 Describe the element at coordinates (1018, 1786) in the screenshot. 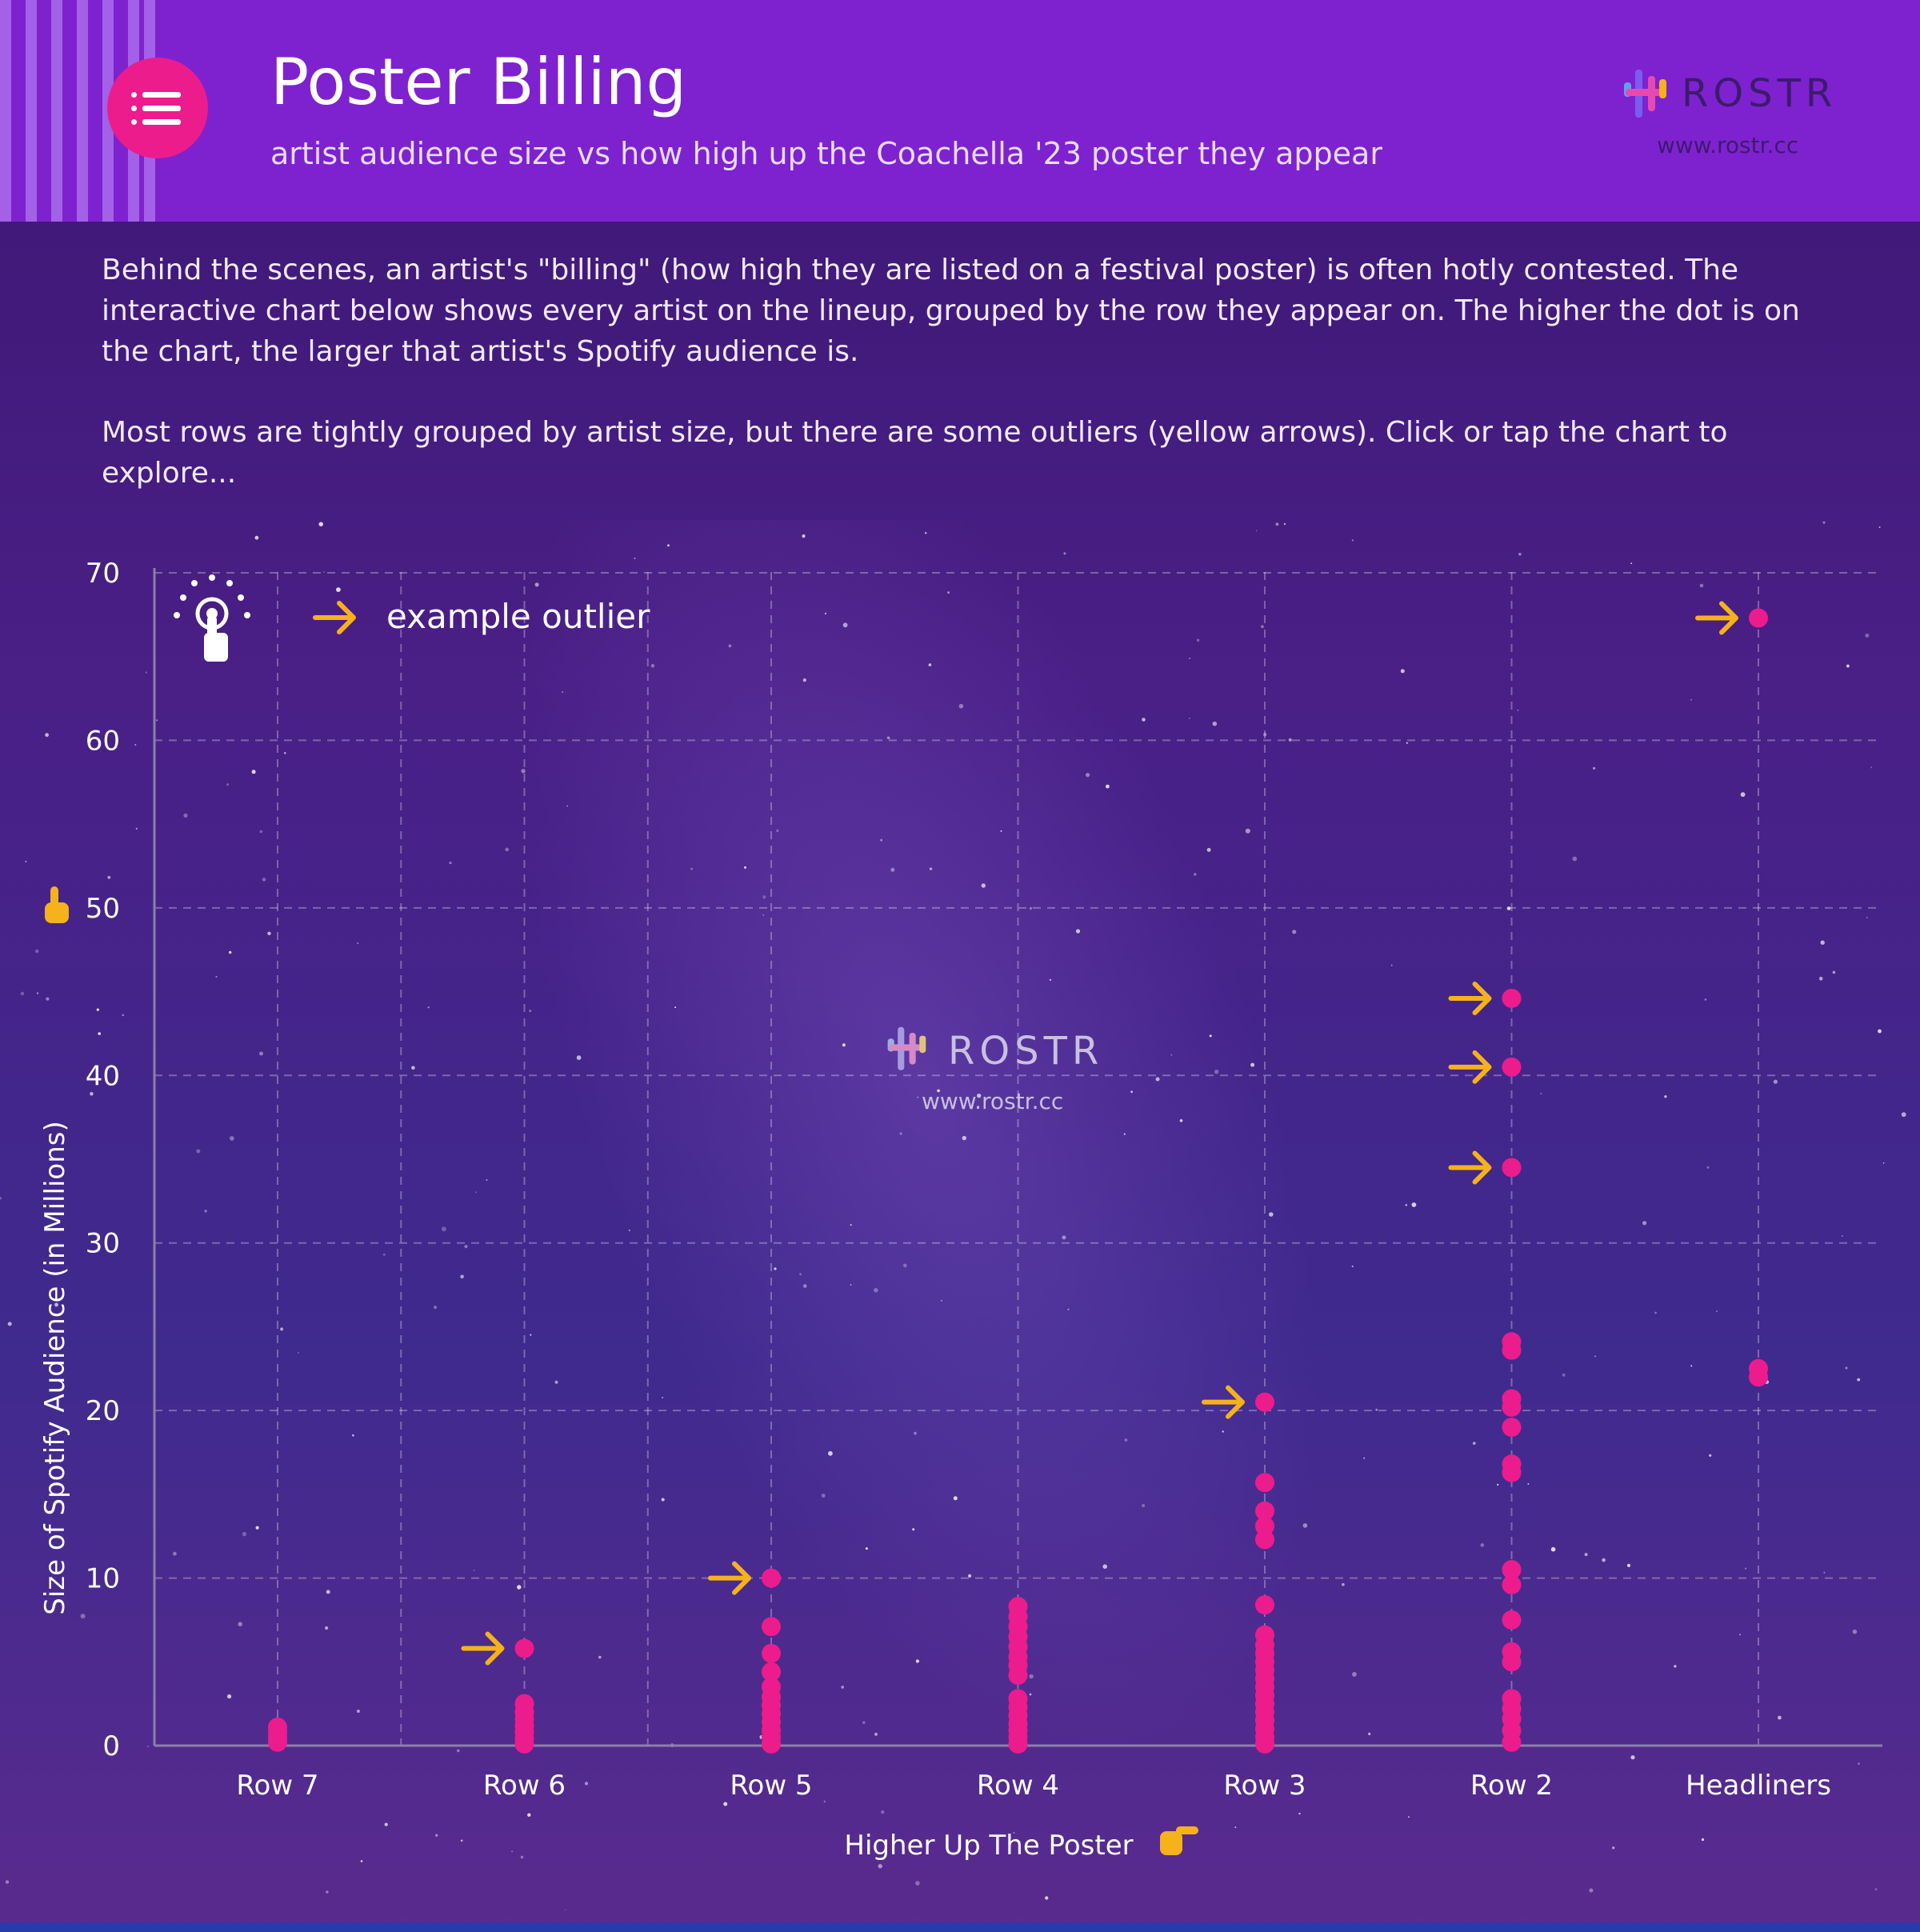

I see `x-tick-label: Row 4` at that location.